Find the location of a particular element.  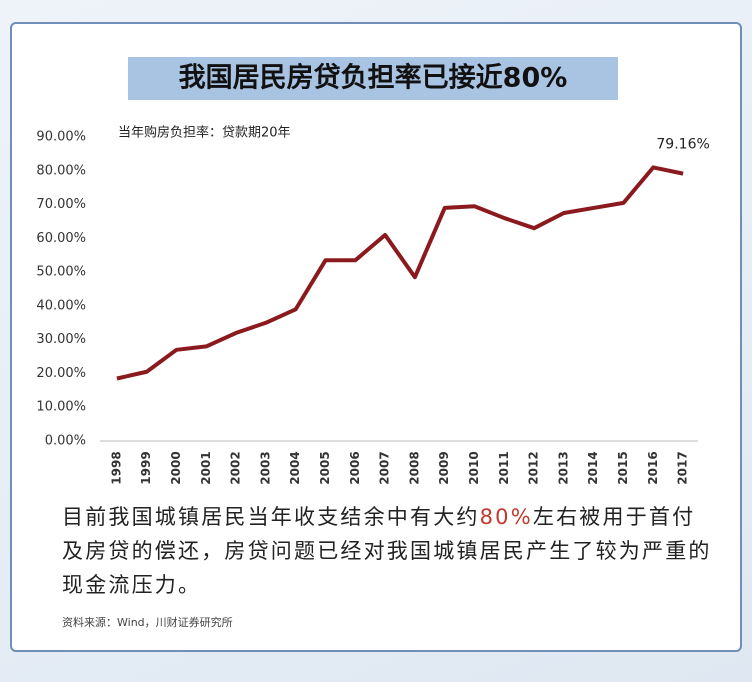

title-box is located at coordinates (373, 78).